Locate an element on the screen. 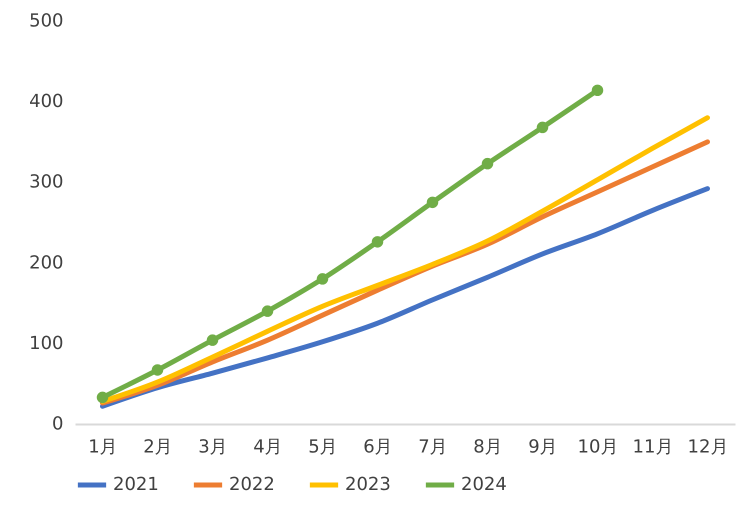 The width and height of the screenshot is (748, 521). legend-label: 2023 is located at coordinates (368, 484).